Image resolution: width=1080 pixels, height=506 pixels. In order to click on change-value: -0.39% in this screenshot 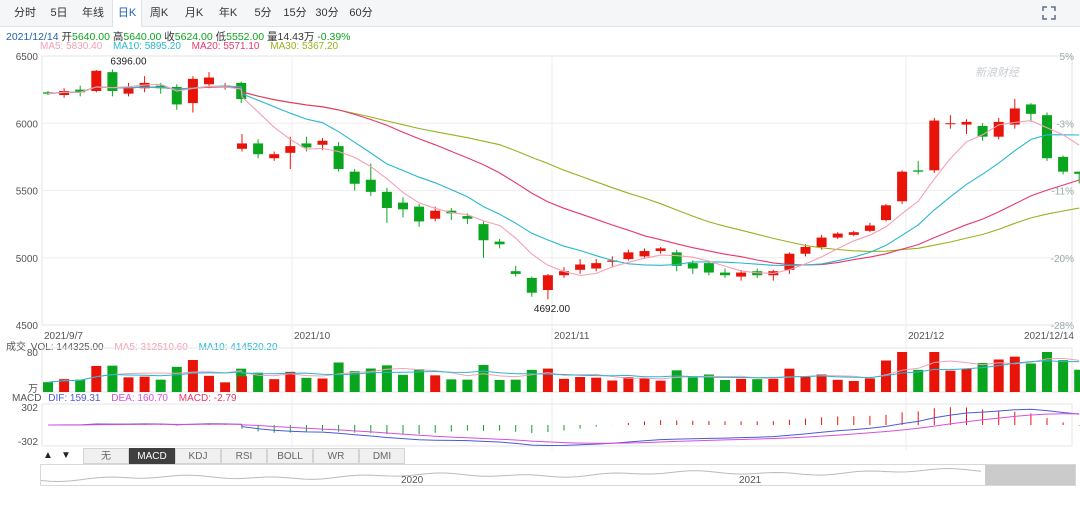, I will do `click(334, 37)`.